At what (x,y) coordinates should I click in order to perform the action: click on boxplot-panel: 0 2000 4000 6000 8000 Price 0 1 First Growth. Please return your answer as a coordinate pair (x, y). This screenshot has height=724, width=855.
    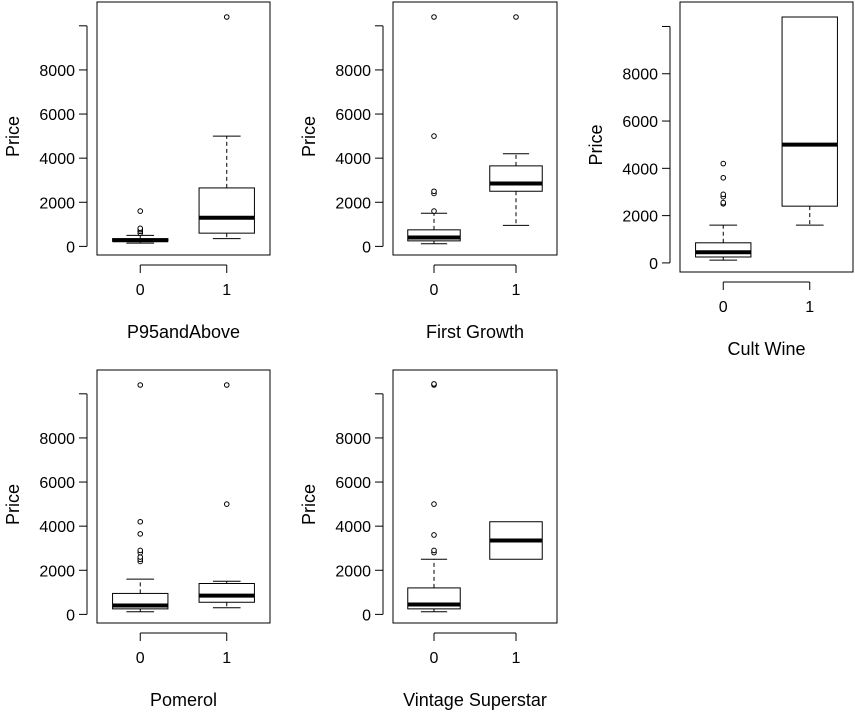
    Looking at the image, I should click on (428, 171).